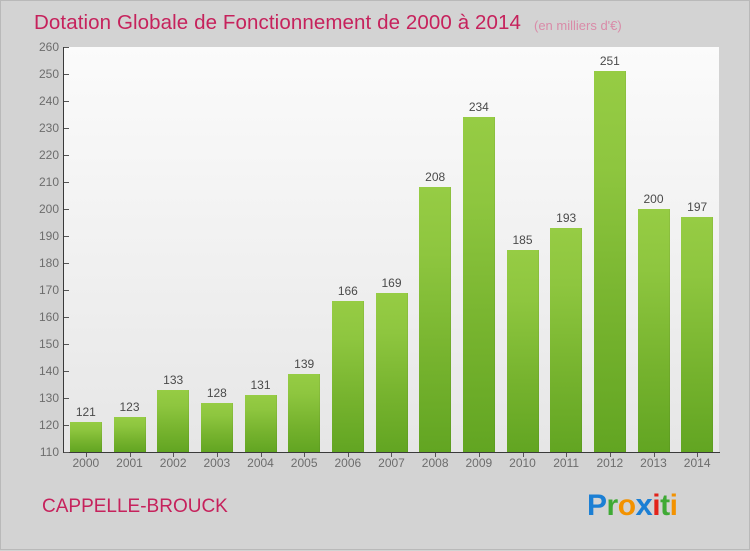  I want to click on x-axis-label: 2002, so click(173, 463).